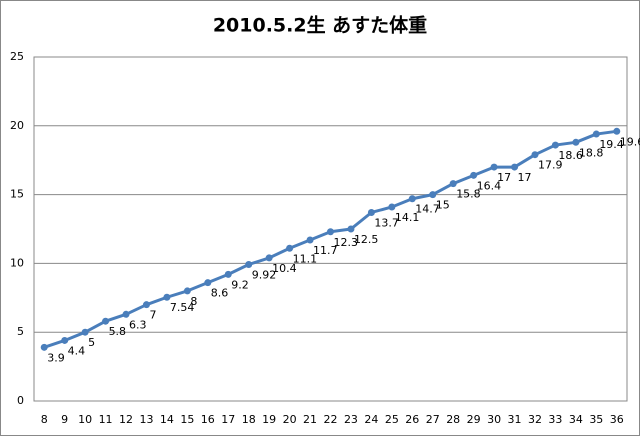 Image resolution: width=640 pixels, height=440 pixels. I want to click on x-tick-label: 19, so click(269, 419).